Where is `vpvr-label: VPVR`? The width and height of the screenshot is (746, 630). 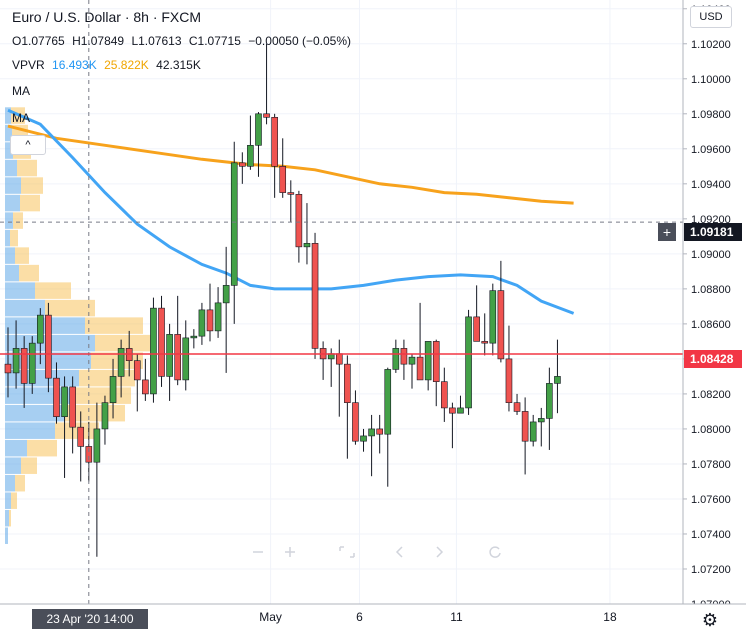
vpvr-label: VPVR is located at coordinates (28, 65).